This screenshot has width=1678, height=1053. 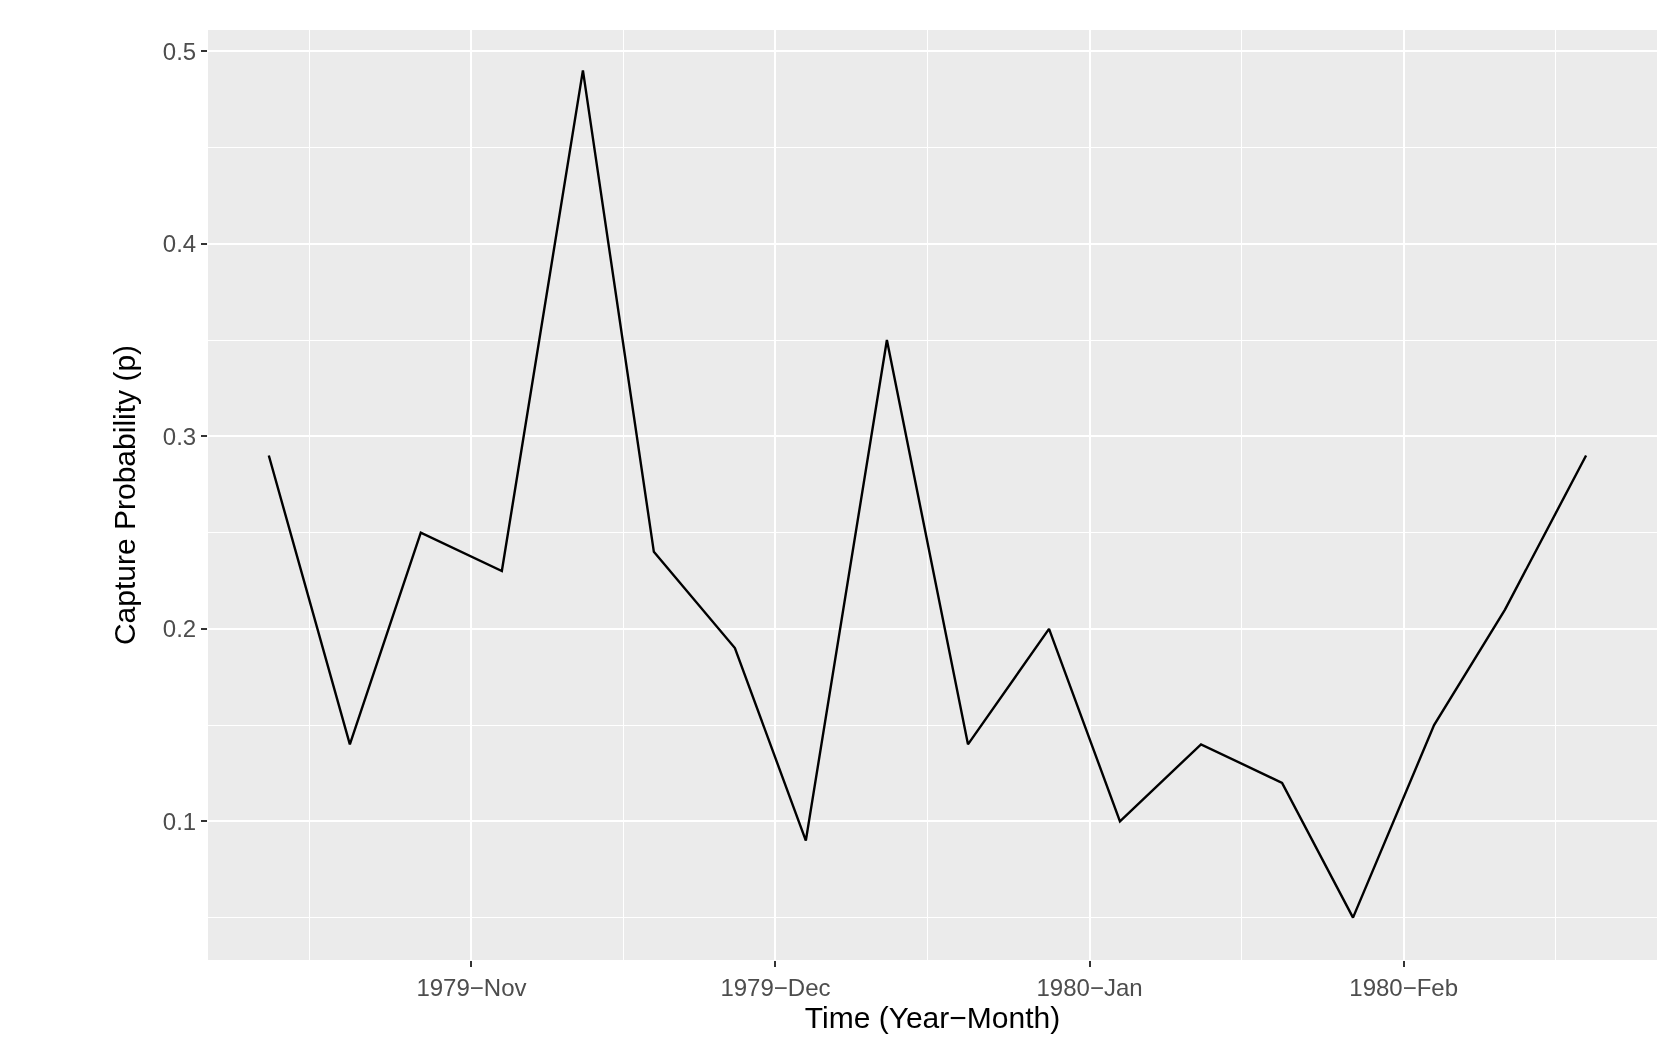 What do you see at coordinates (179, 436) in the screenshot?
I see `y-tick-label: 0.3` at bounding box center [179, 436].